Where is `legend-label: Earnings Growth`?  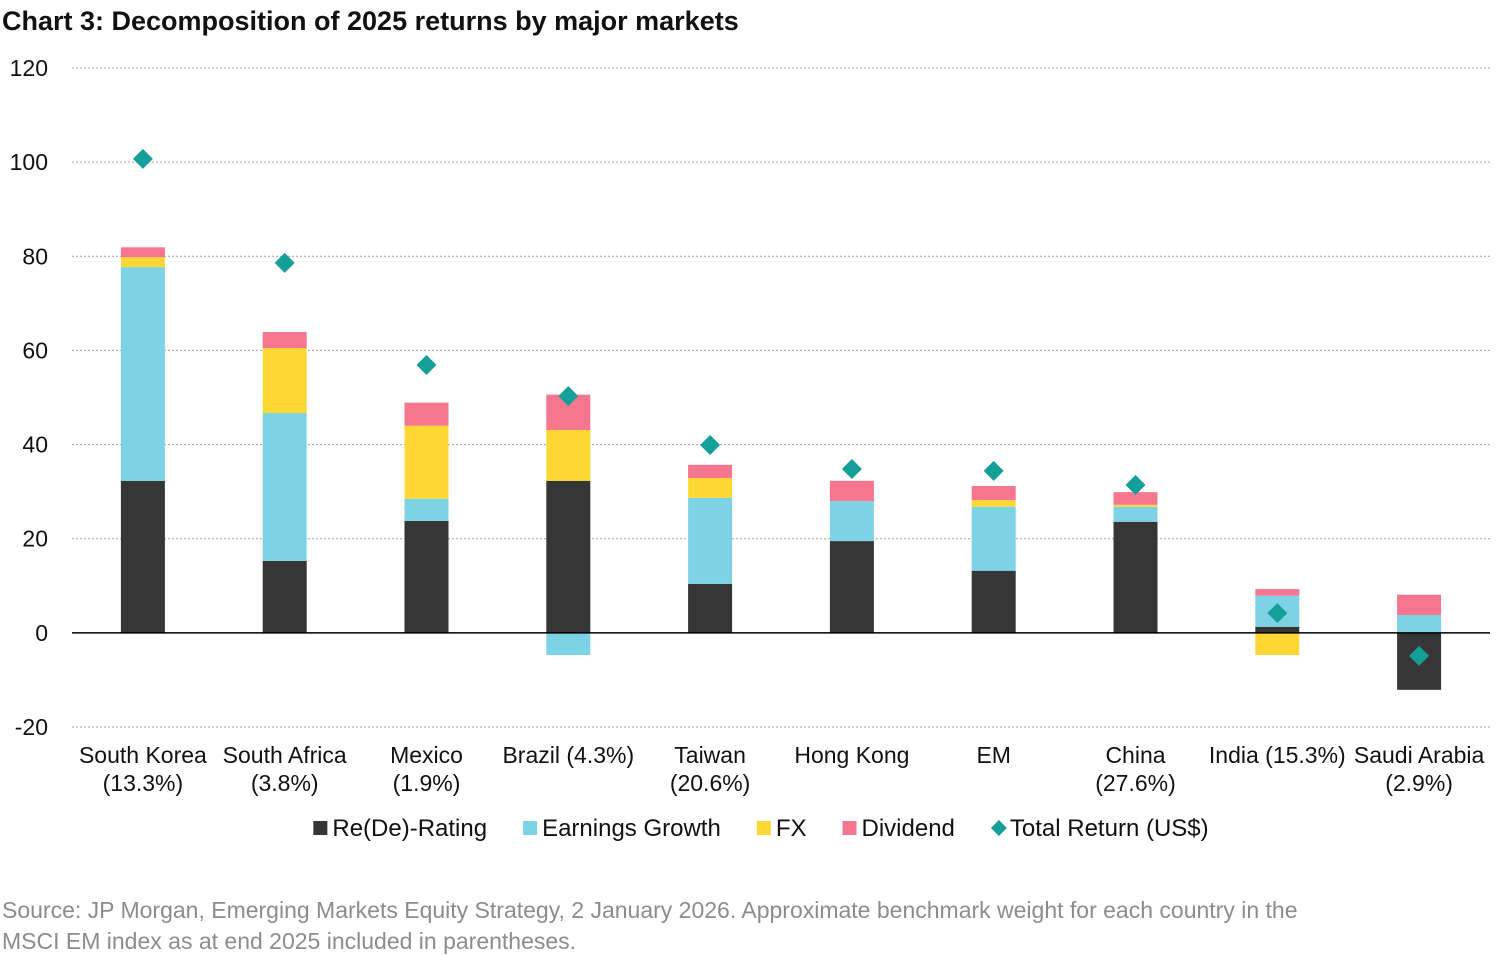
legend-label: Earnings Growth is located at coordinates (631, 828).